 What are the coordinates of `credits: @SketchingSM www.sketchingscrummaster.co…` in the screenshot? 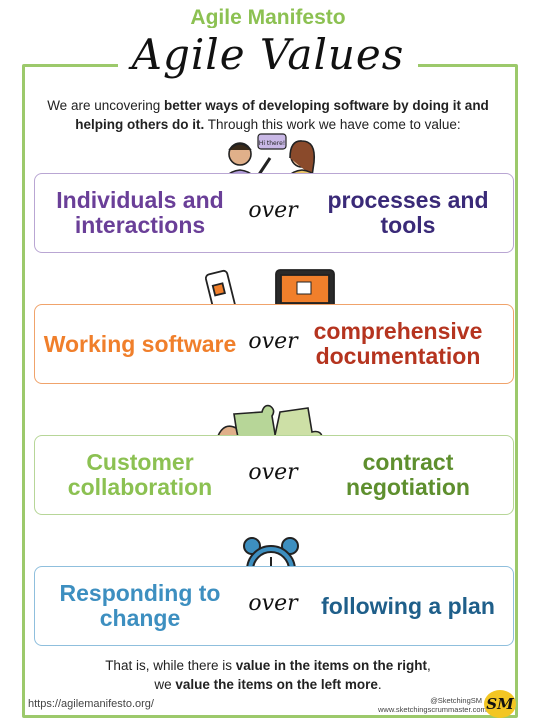 It's located at (432, 705).